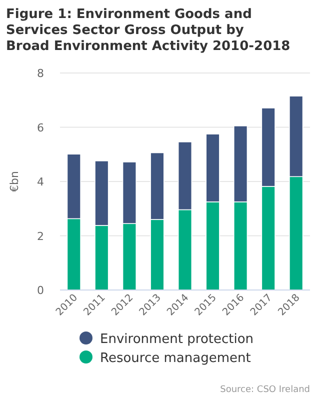 This screenshot has width=320, height=400. What do you see at coordinates (40, 73) in the screenshot?
I see `y-tick-label: 8` at bounding box center [40, 73].